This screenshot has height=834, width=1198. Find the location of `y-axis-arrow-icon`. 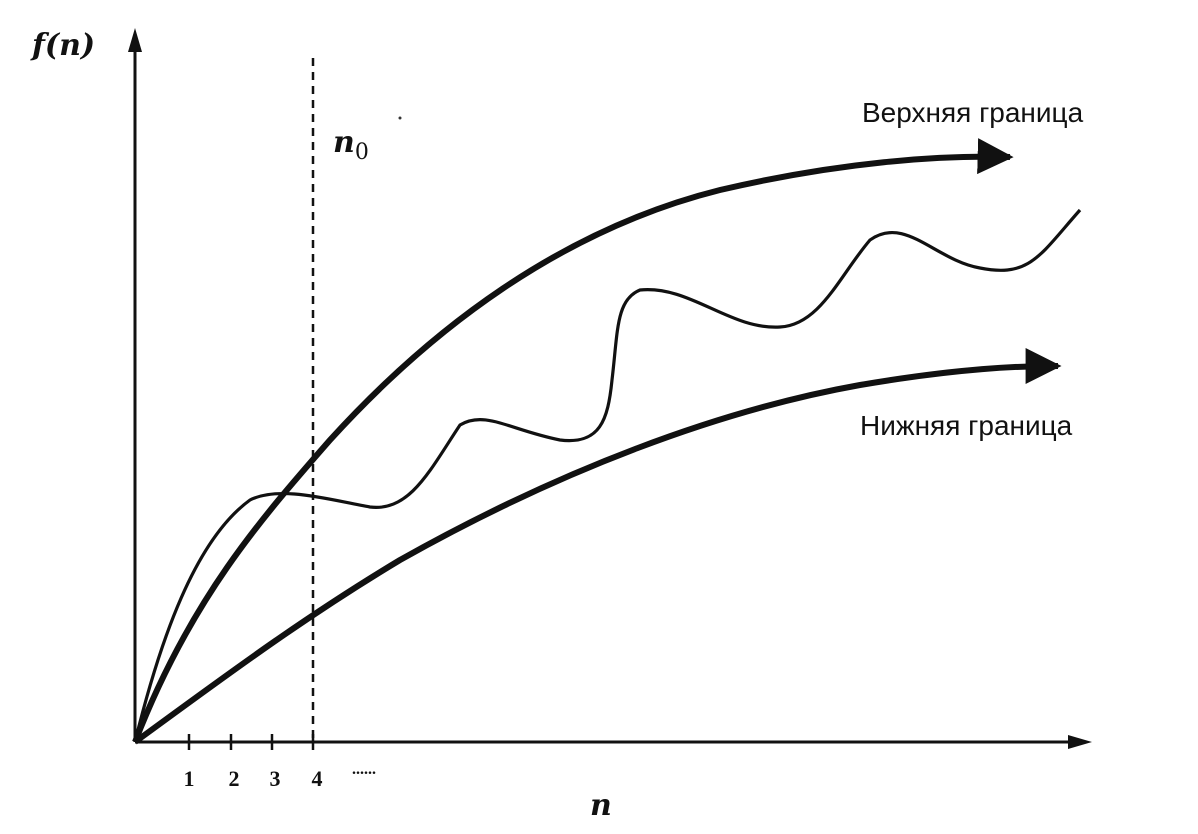

y-axis-arrow-icon is located at coordinates (135, 40).